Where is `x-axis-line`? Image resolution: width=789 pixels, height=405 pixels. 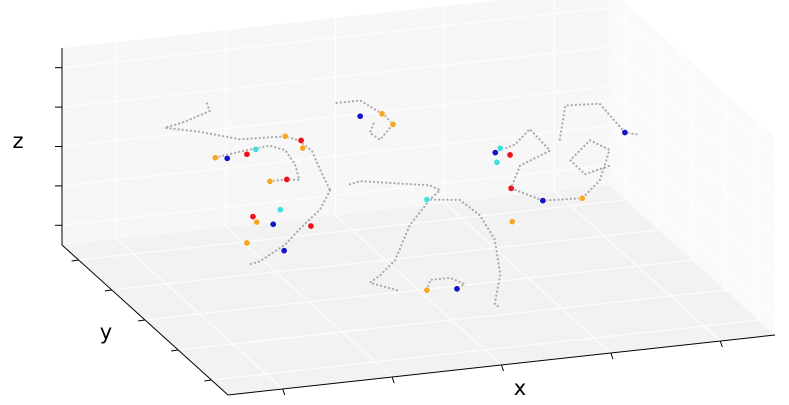 x-axis-line is located at coordinates (501, 365).